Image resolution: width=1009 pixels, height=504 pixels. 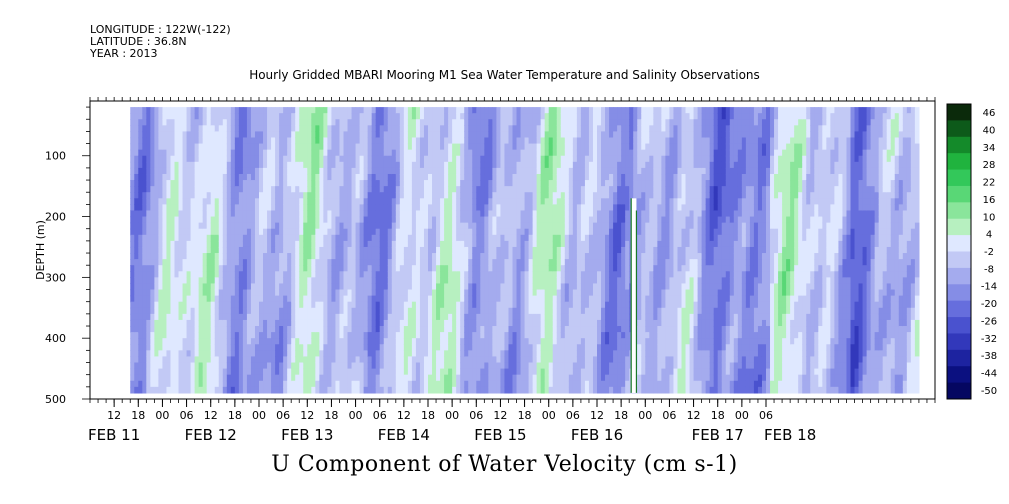 I want to click on y-tick-label: 400, so click(x=55, y=338).